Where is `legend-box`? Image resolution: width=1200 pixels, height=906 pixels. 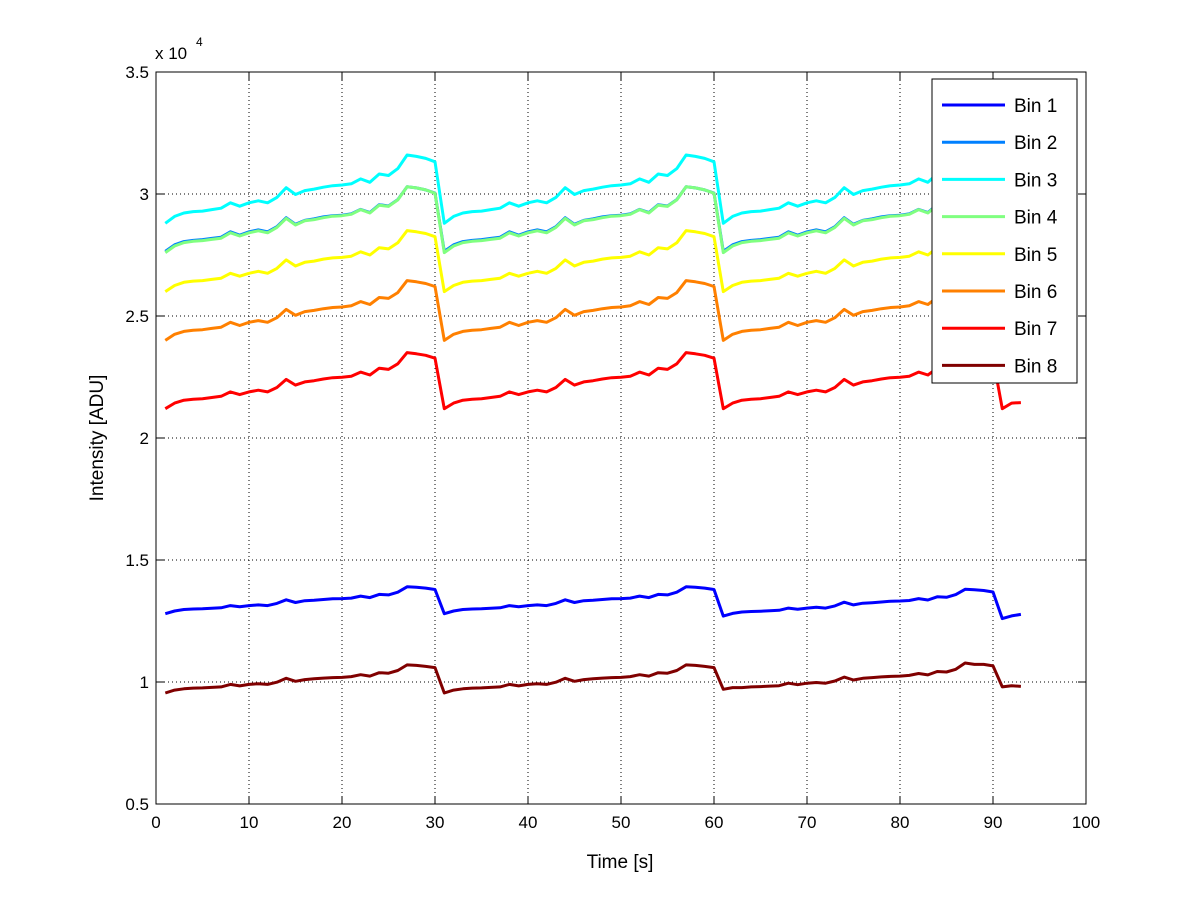
legend-box is located at coordinates (1004, 231).